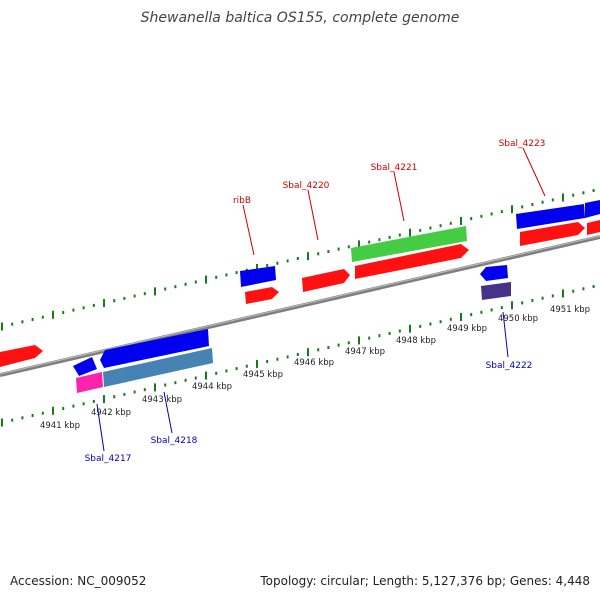 This screenshot has width=600, height=600. Describe the element at coordinates (552, 234) in the screenshot. I see `gene-sbal-4223-cds` at that location.